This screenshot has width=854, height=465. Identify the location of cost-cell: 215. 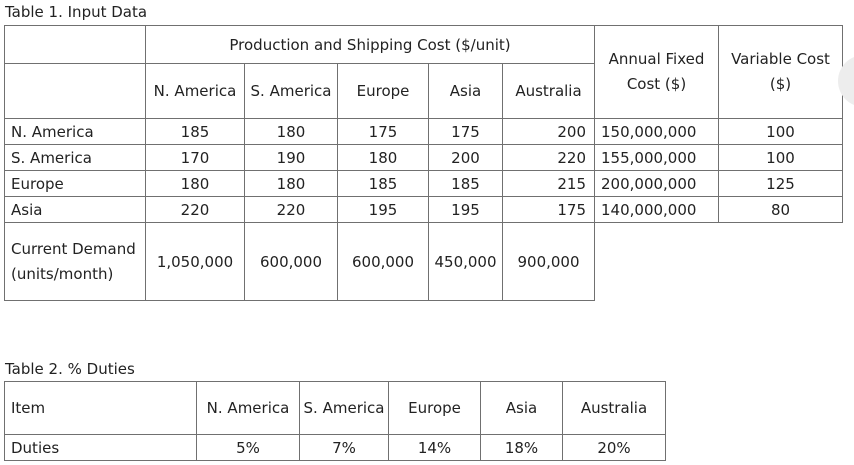
(548, 183).